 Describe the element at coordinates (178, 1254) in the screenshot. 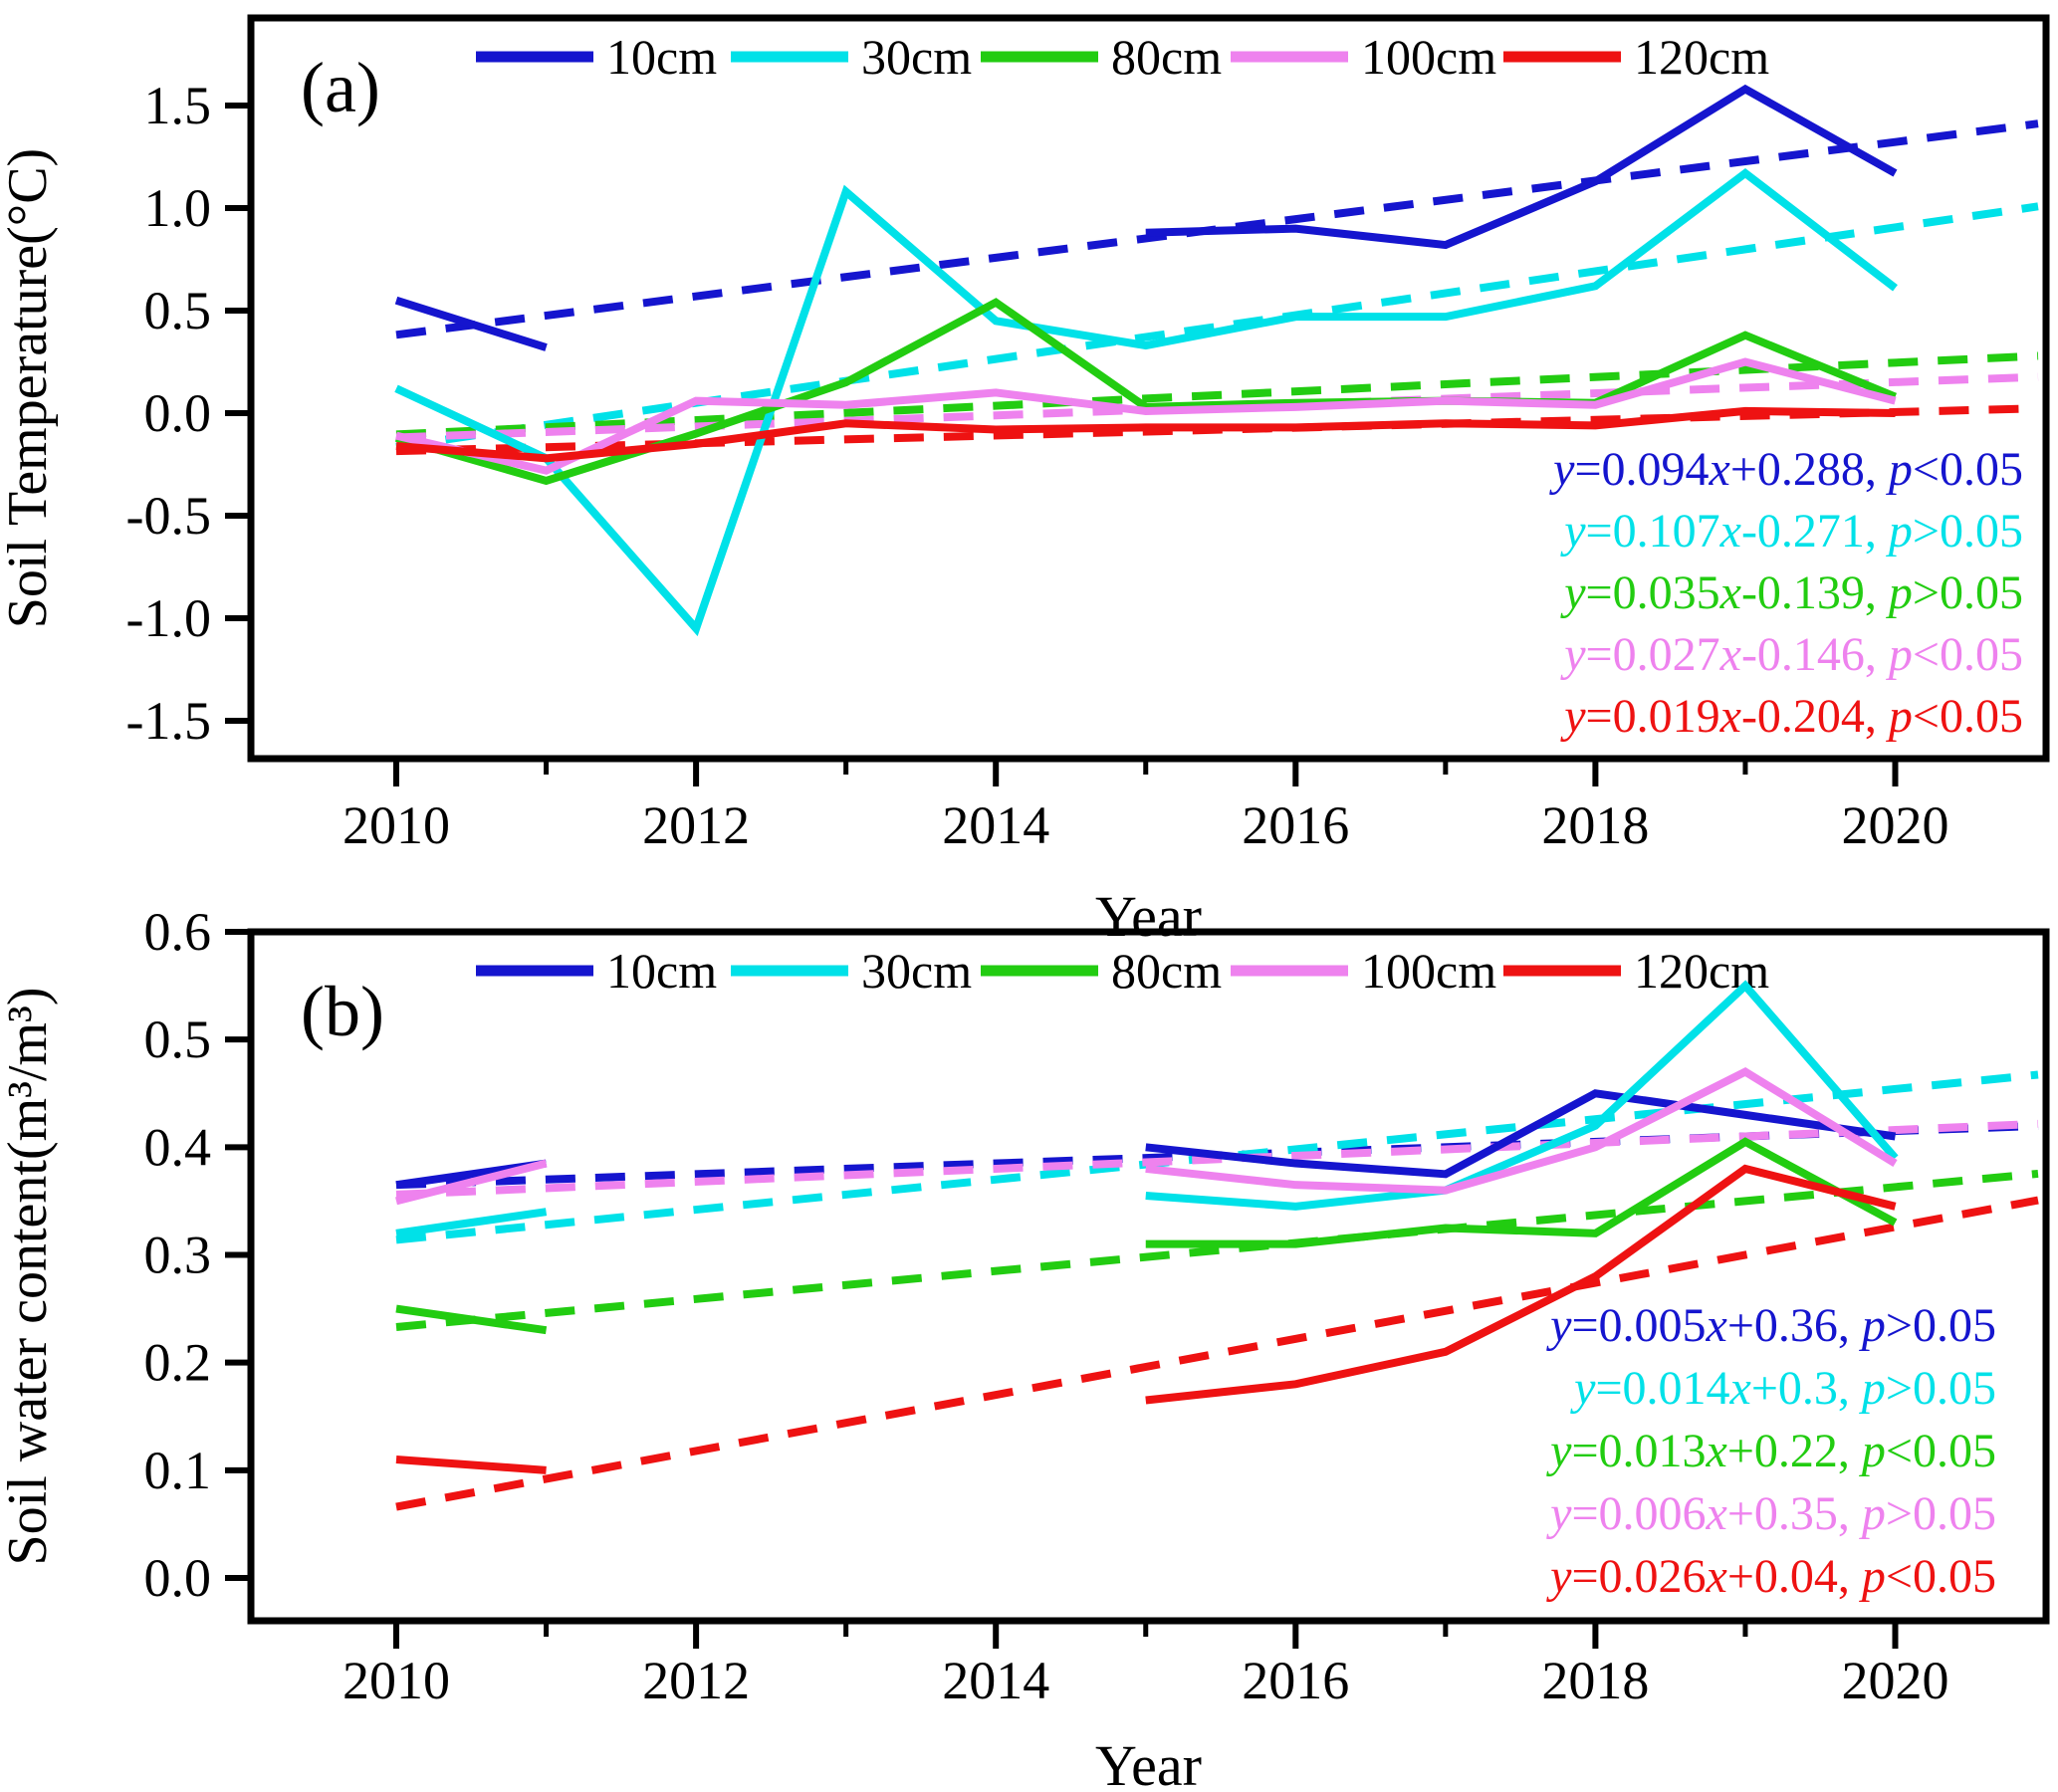

I see `y-tick-label: 0.3` at that location.